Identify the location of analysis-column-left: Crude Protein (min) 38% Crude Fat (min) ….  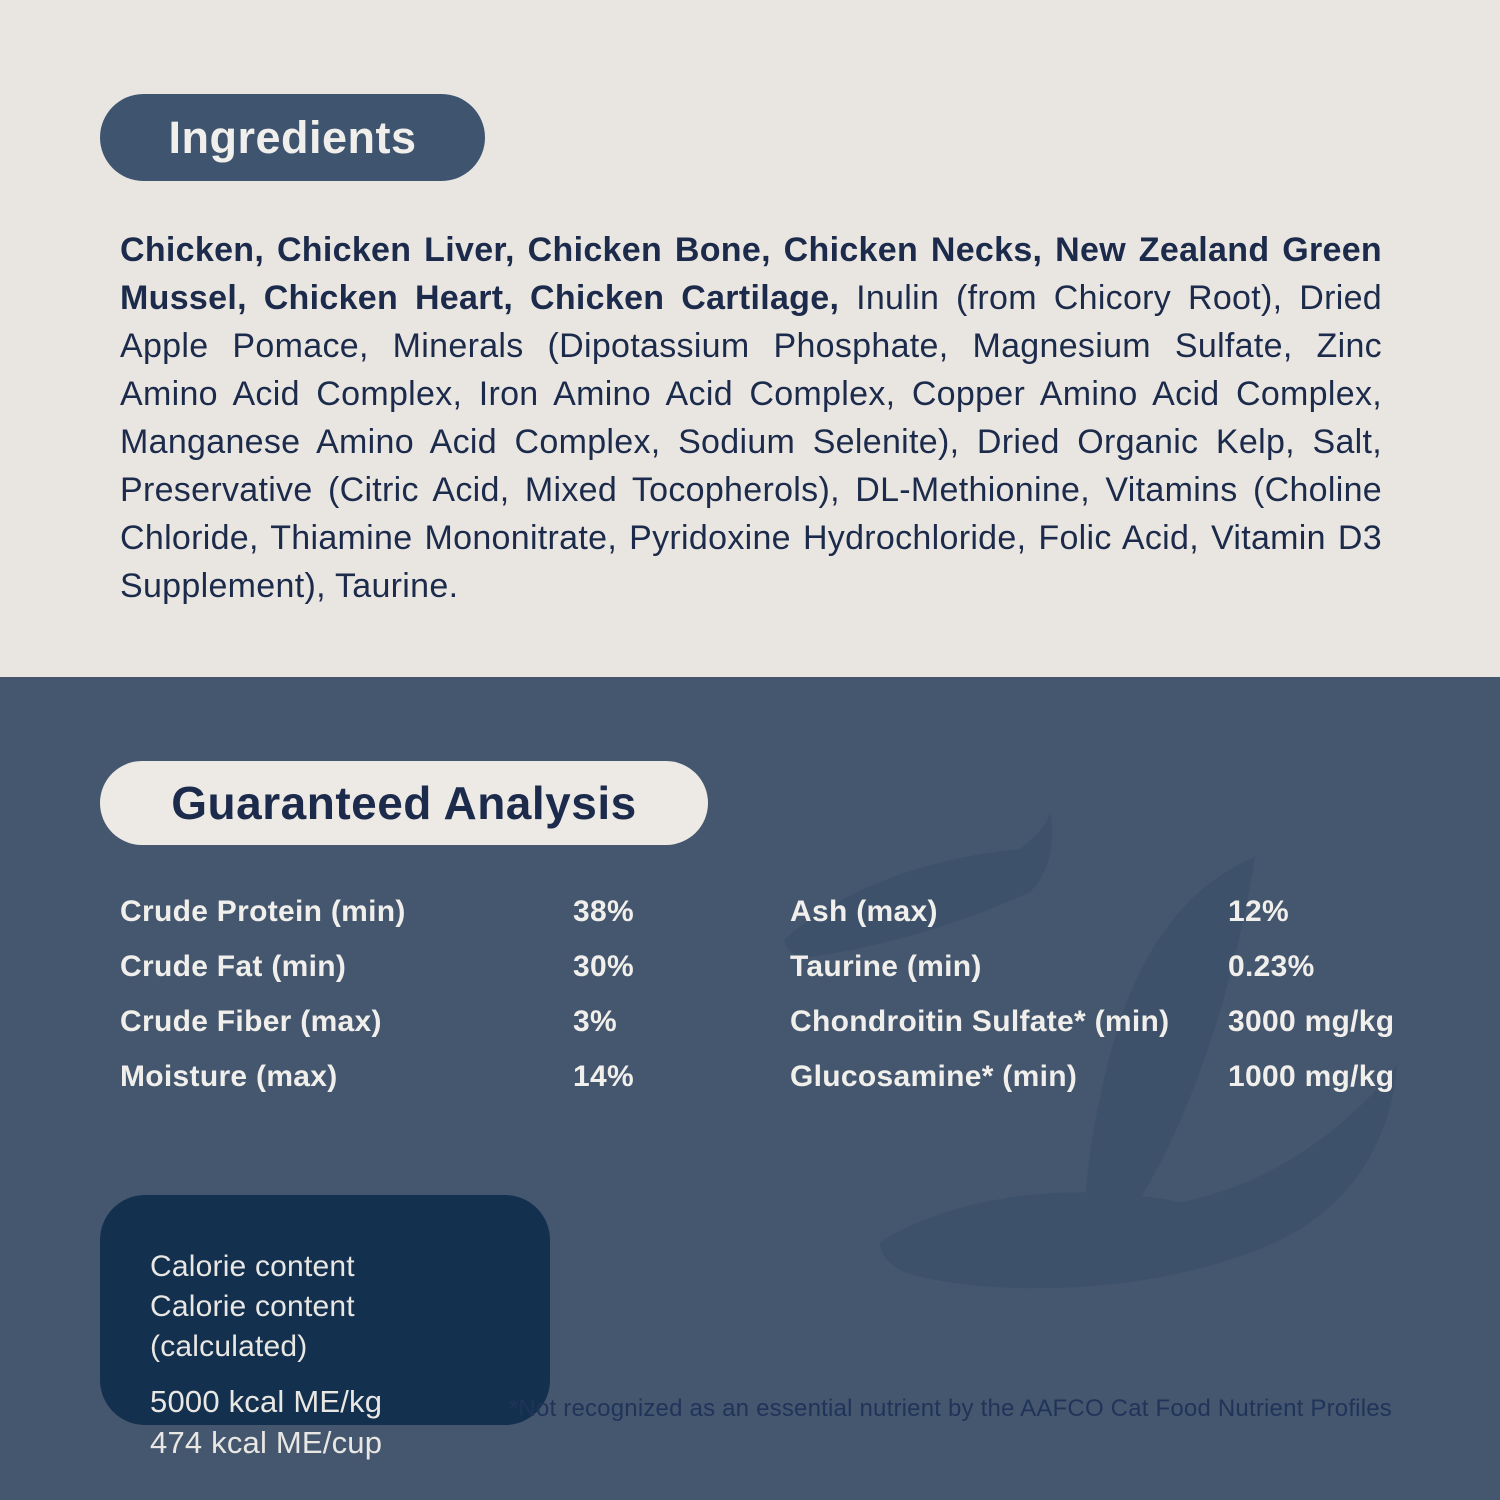
(455, 1005).